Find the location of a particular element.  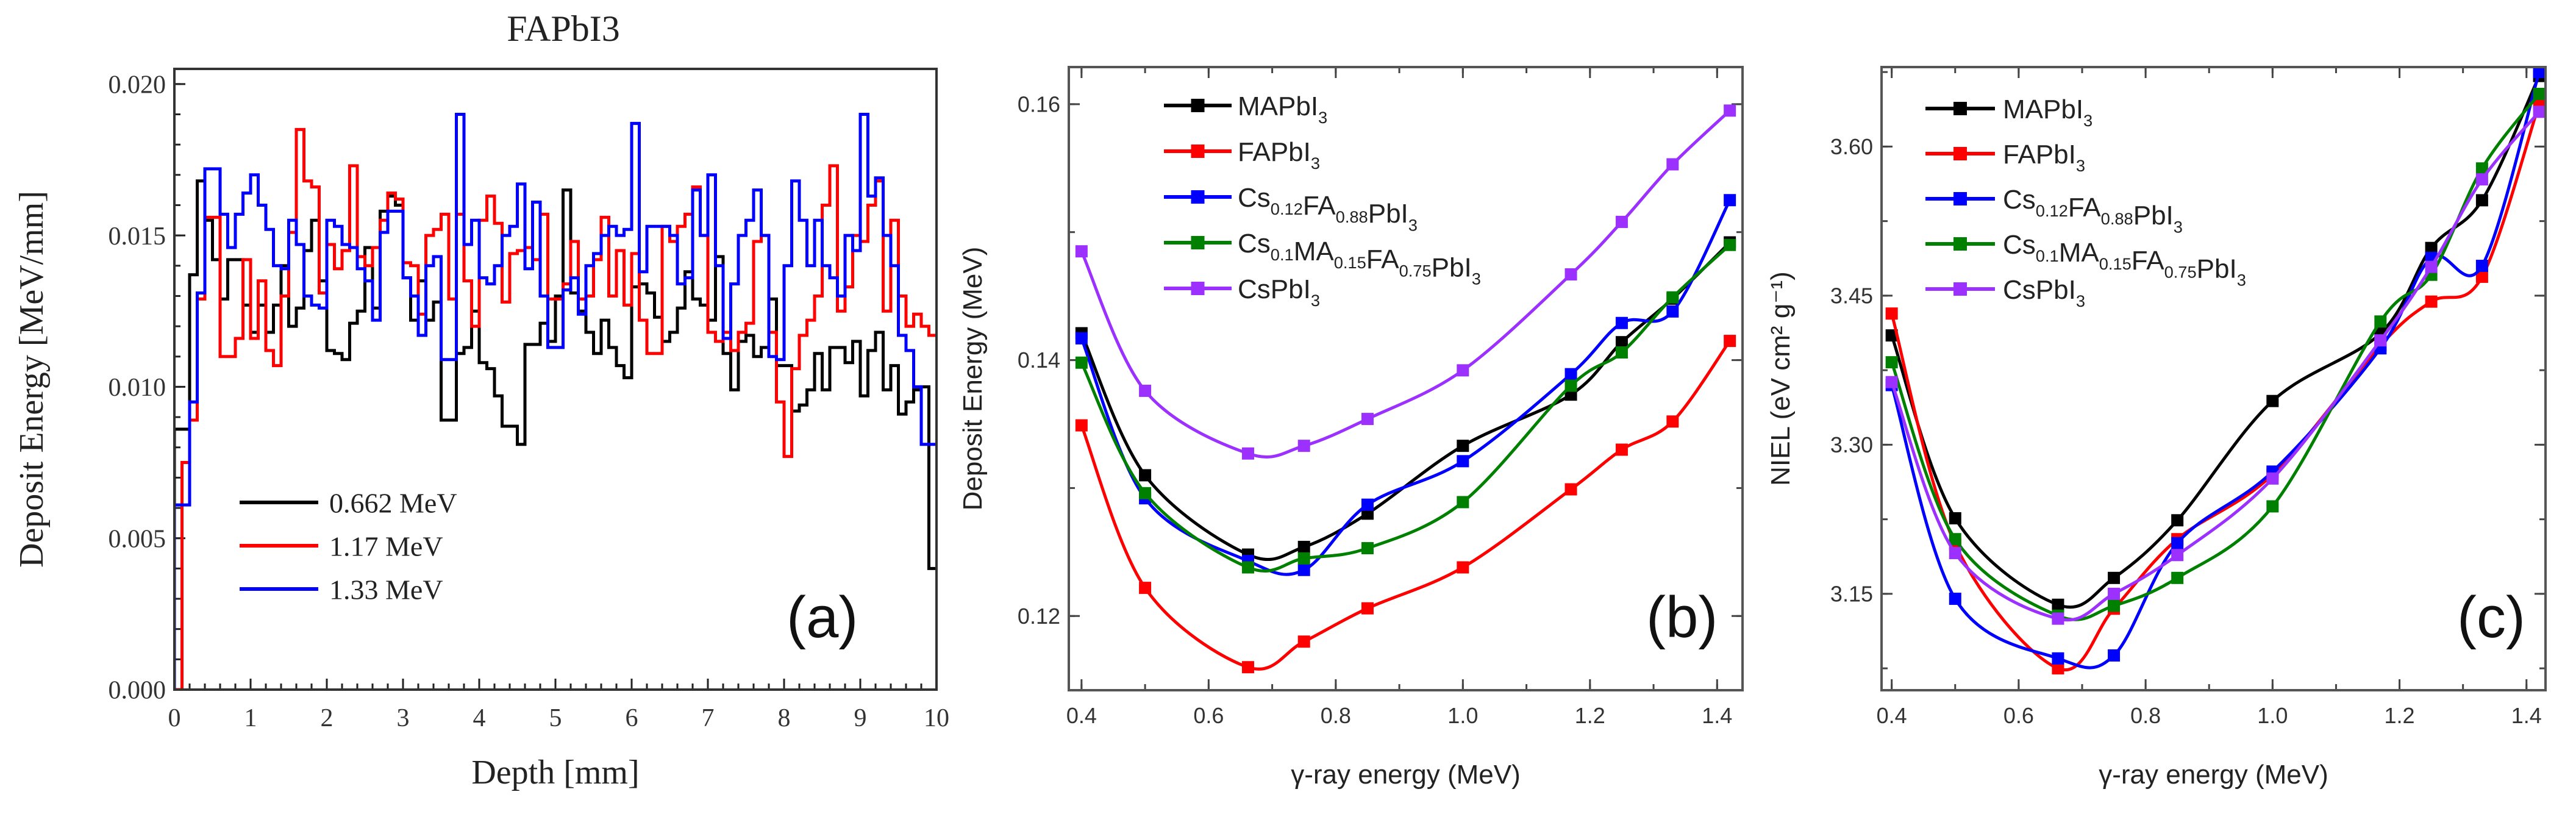

x-tick-label: 10 is located at coordinates (937, 718).